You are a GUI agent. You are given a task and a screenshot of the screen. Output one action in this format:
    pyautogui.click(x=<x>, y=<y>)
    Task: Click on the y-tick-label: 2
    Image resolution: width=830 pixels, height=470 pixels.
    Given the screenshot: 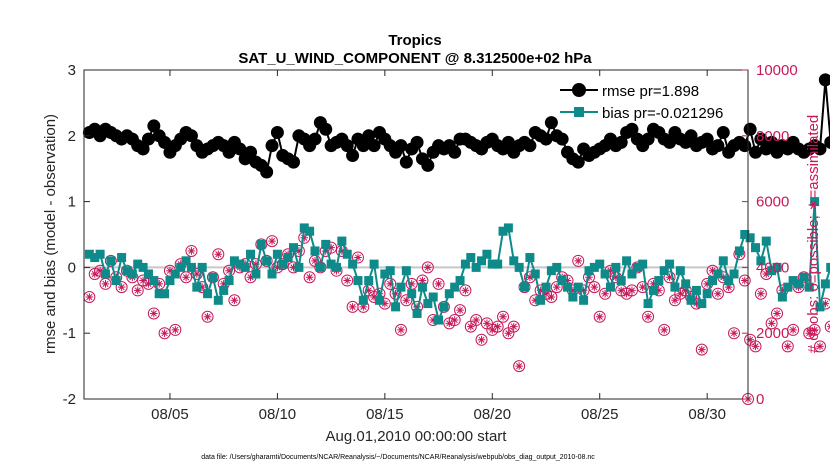 What is the action you would take?
    pyautogui.click(x=72, y=136)
    